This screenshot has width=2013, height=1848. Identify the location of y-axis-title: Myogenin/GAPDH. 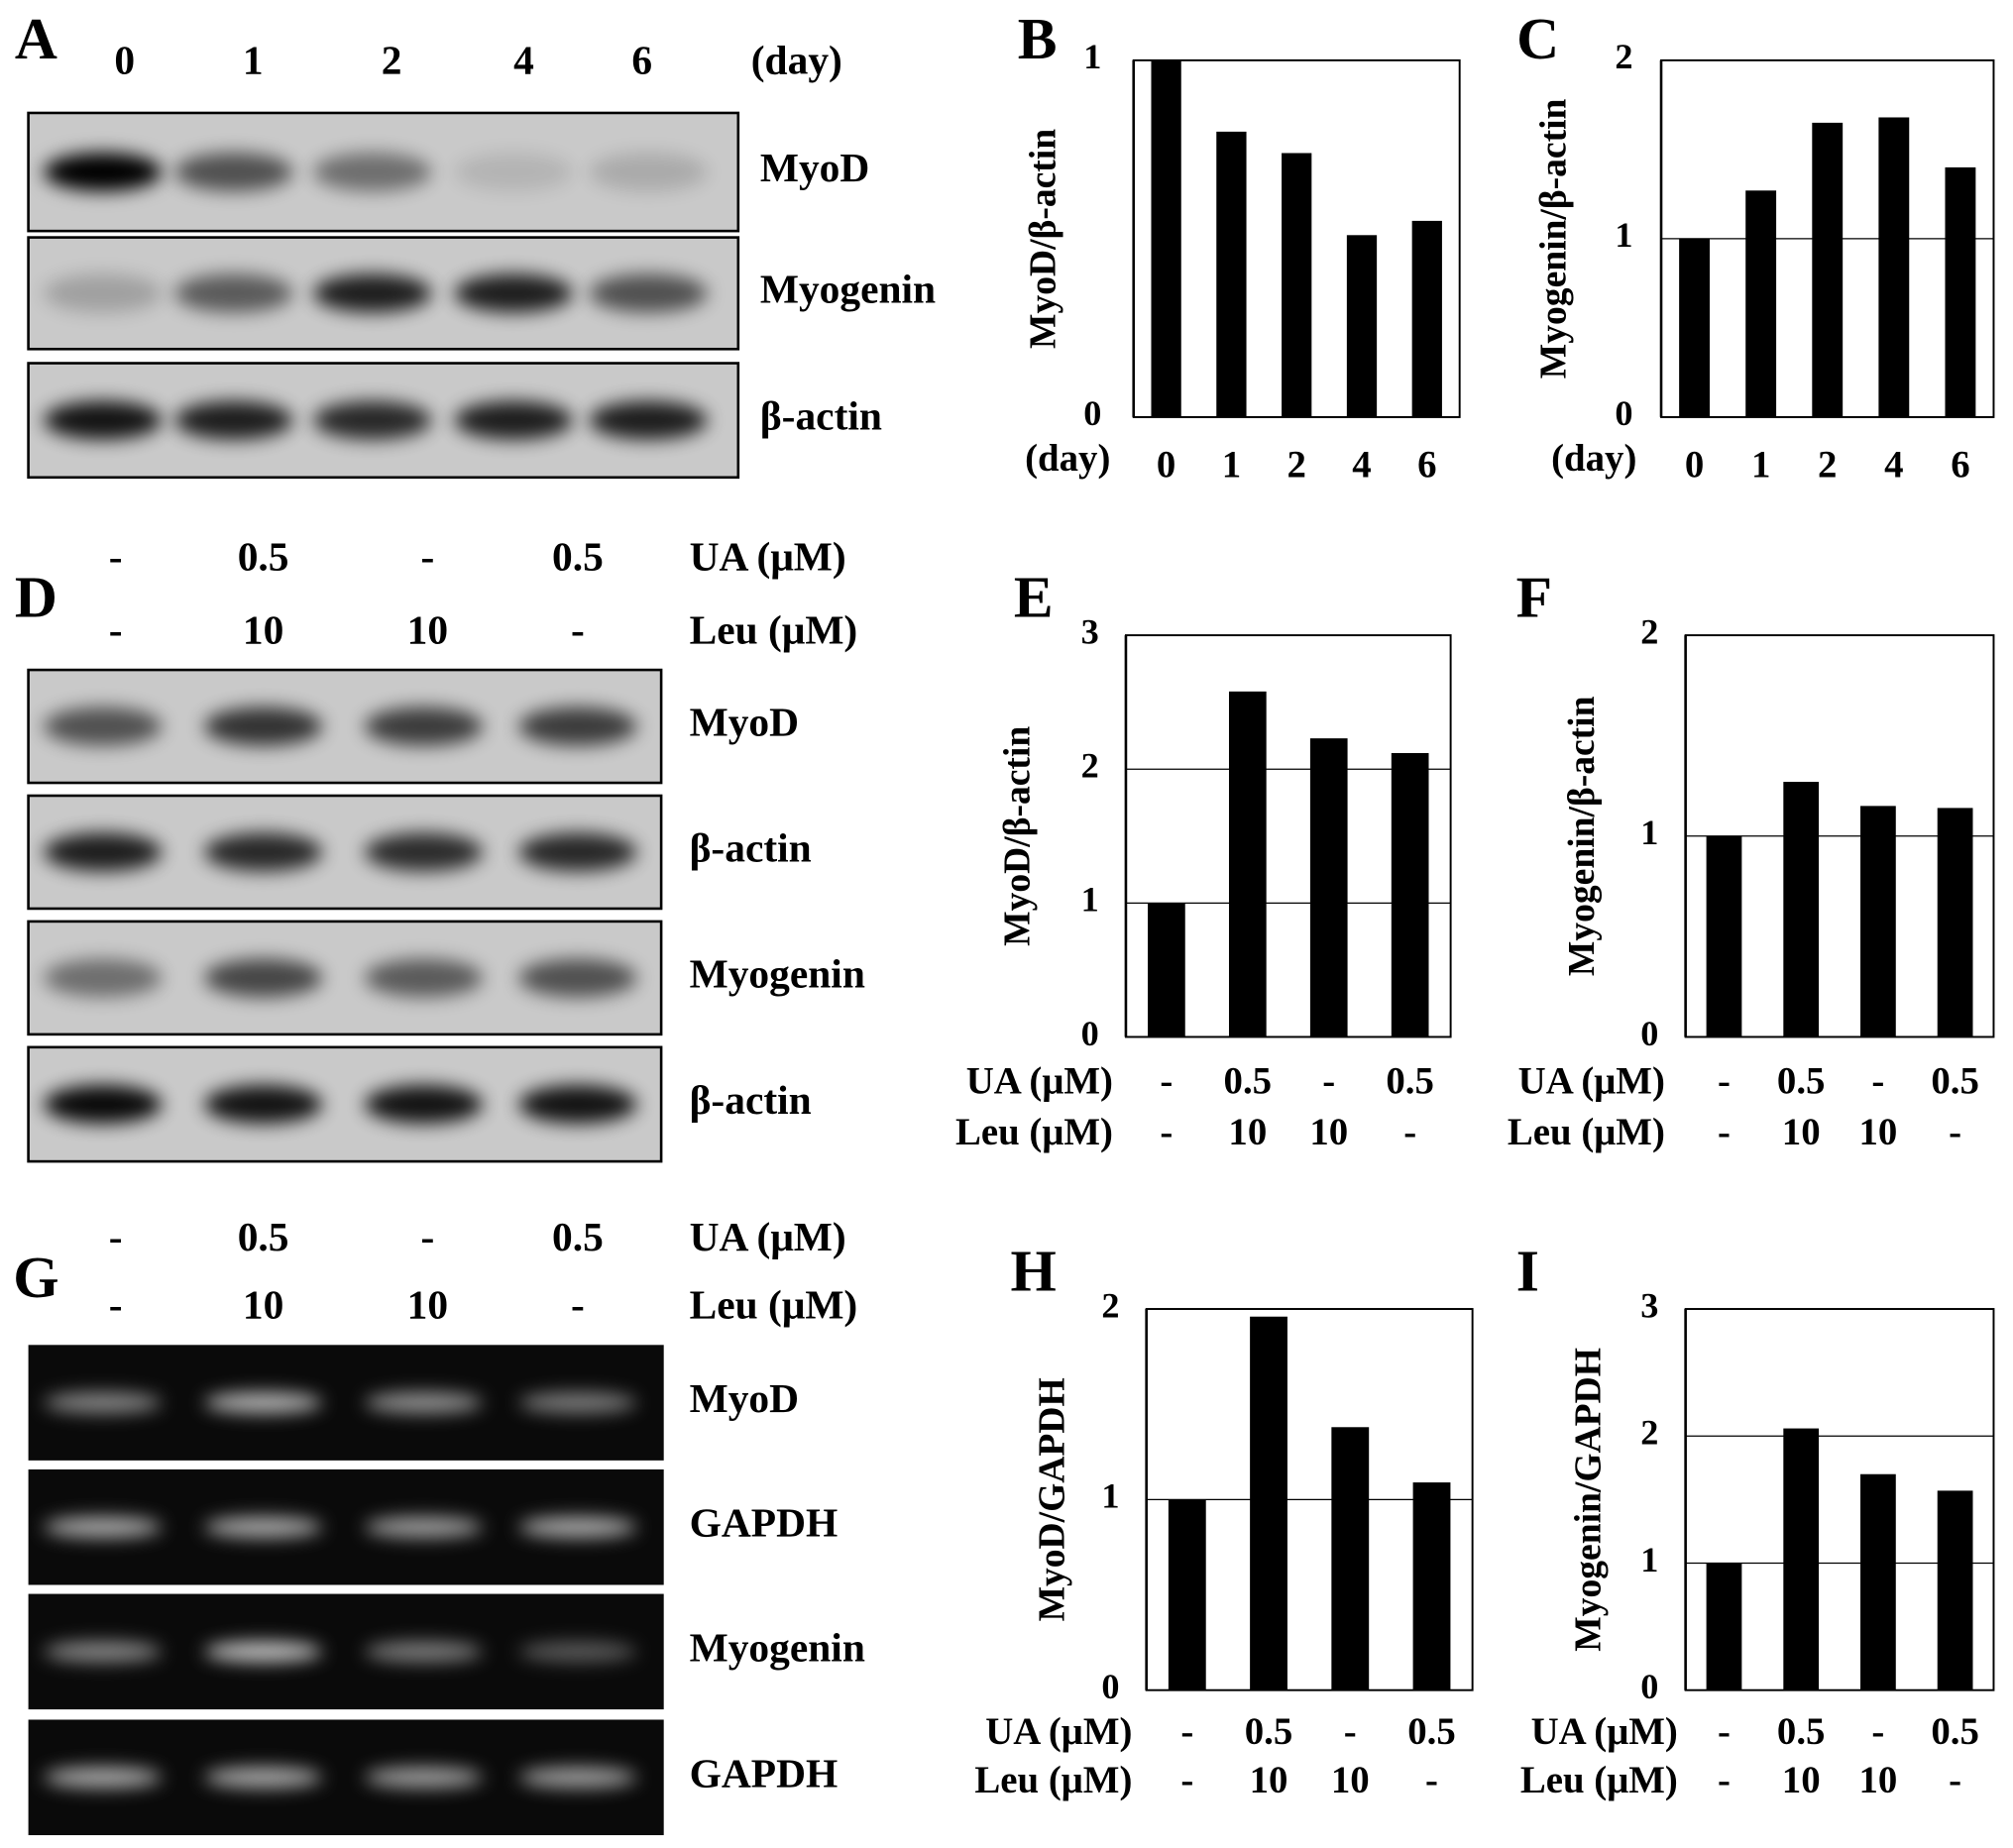
(1589, 1500).